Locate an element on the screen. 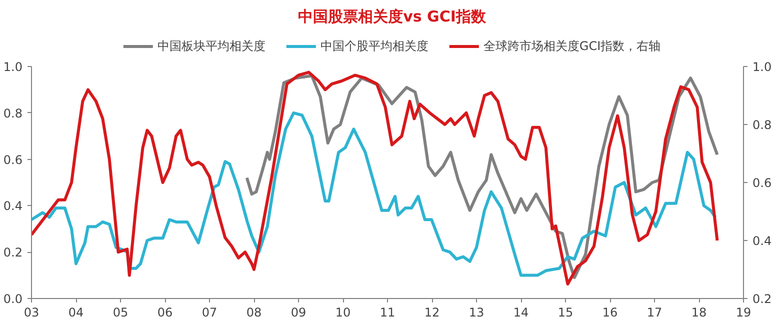  legend-label: 全球跨市场相关度GCI指数，右轴 is located at coordinates (572, 46).